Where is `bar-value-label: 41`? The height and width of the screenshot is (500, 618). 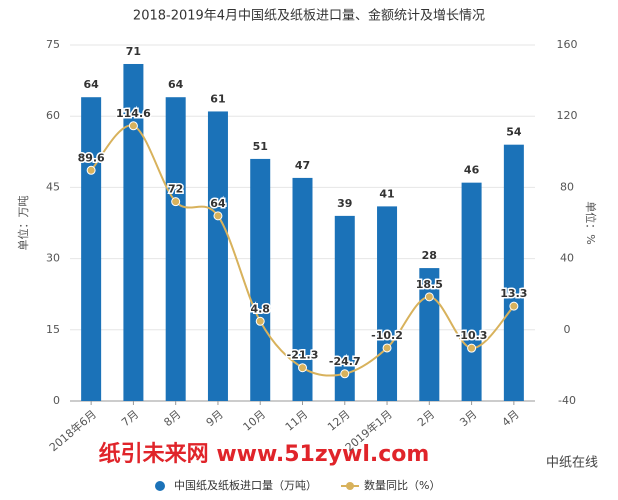 bar-value-label: 41 is located at coordinates (386, 193).